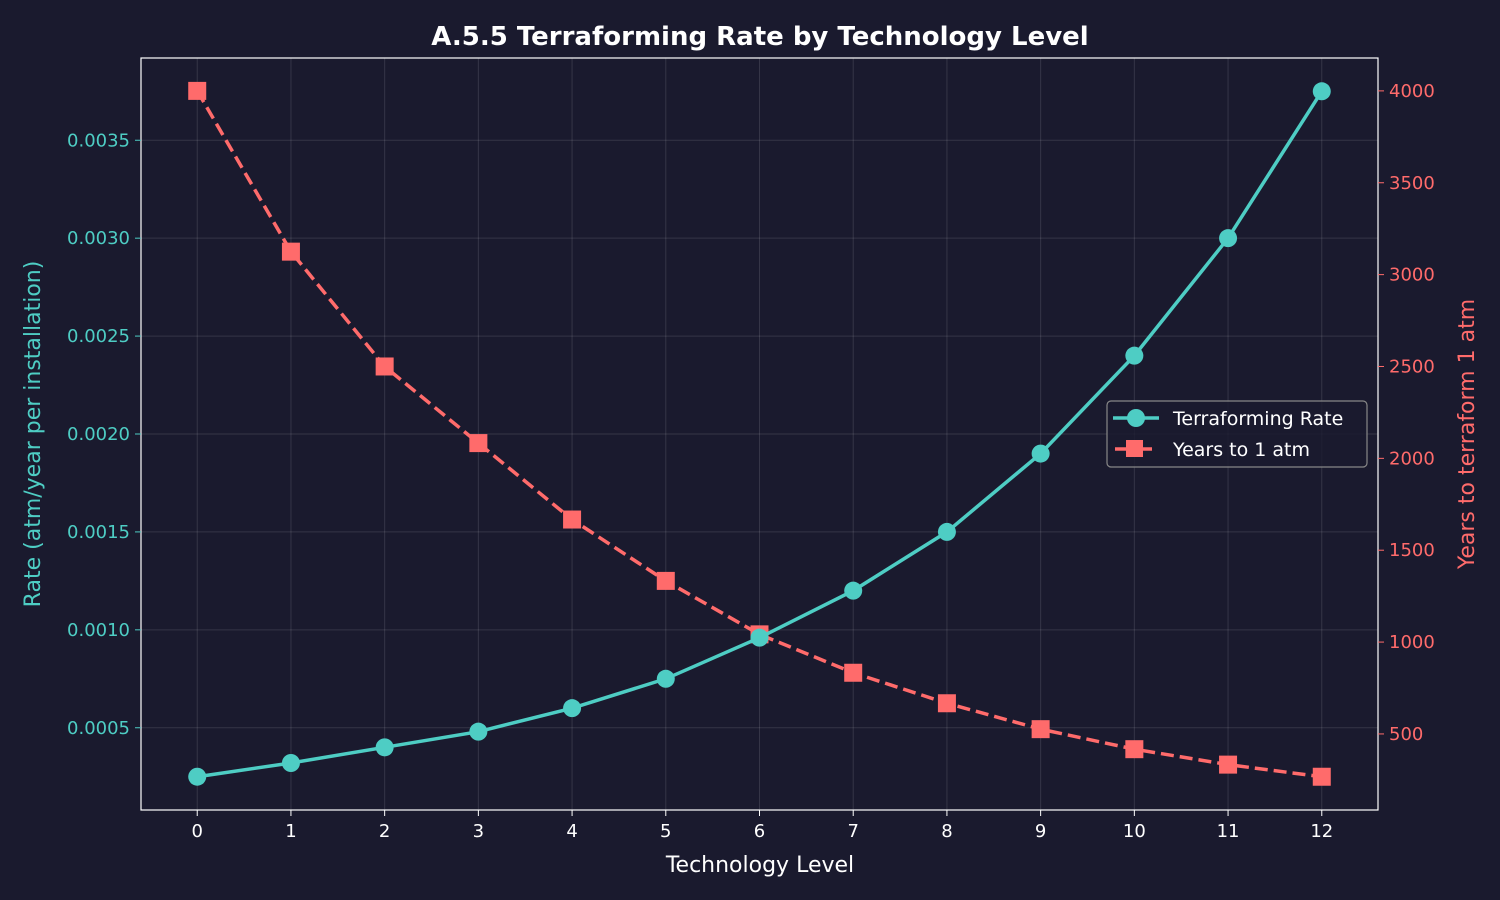 This screenshot has height=900, width=1500. What do you see at coordinates (1406, 734) in the screenshot?
I see `right-y-tick-label: 500` at bounding box center [1406, 734].